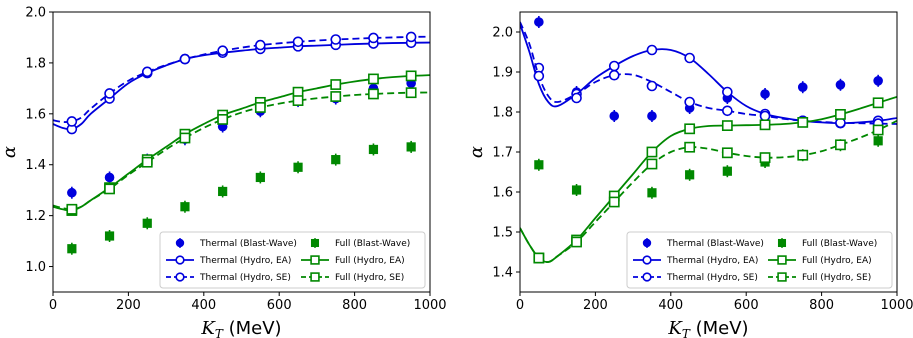 Image resolution: width=913 pixels, height=338 pixels. What do you see at coordinates (236, 243) in the screenshot?
I see `legend-item: Thermal (Blast-Wave)` at bounding box center [236, 243].